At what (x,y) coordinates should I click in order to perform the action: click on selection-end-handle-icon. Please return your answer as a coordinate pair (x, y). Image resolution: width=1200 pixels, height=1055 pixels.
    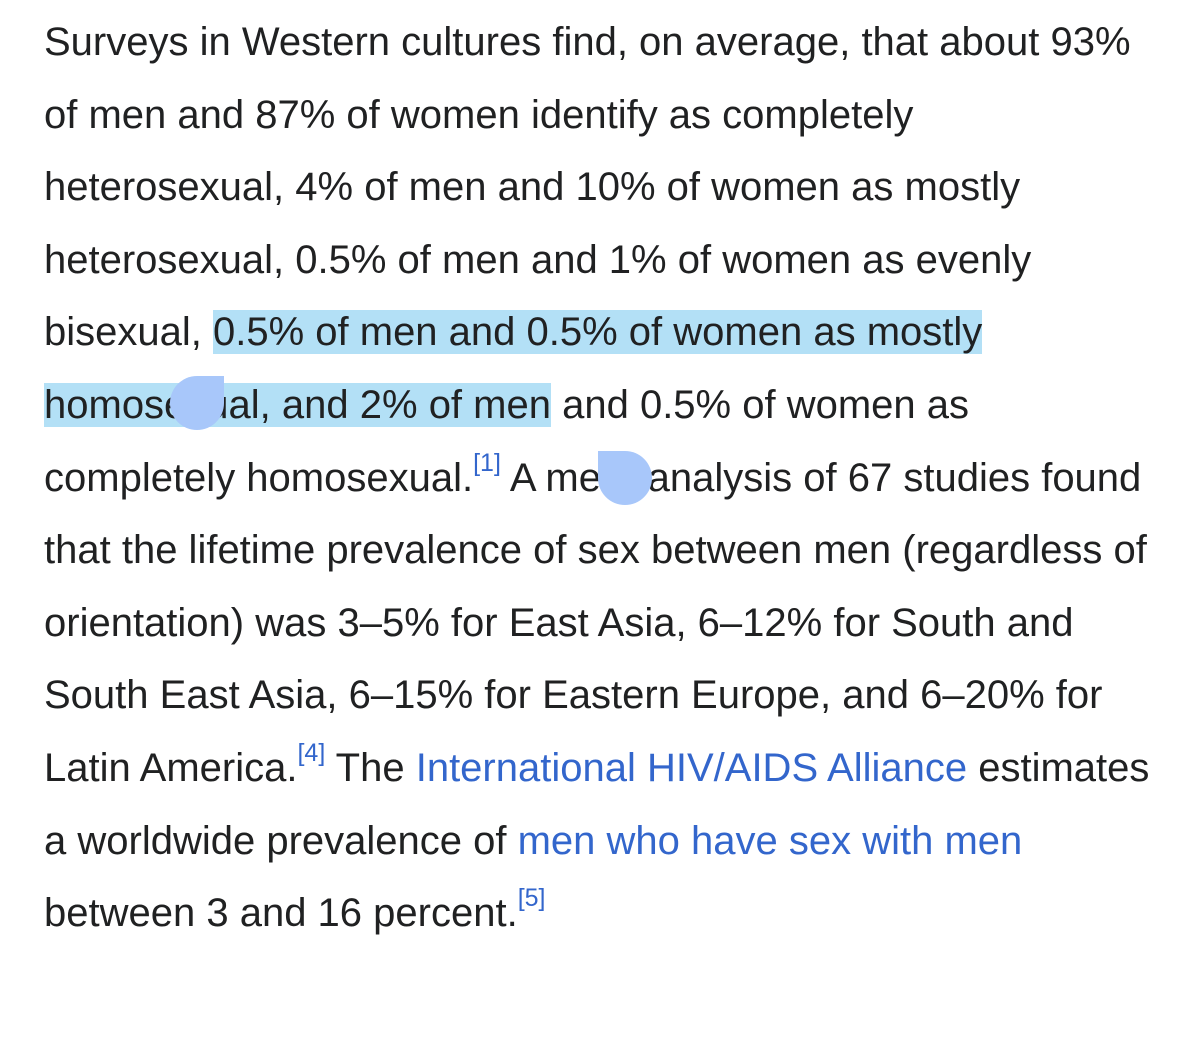
    Looking at the image, I should click on (625, 478).